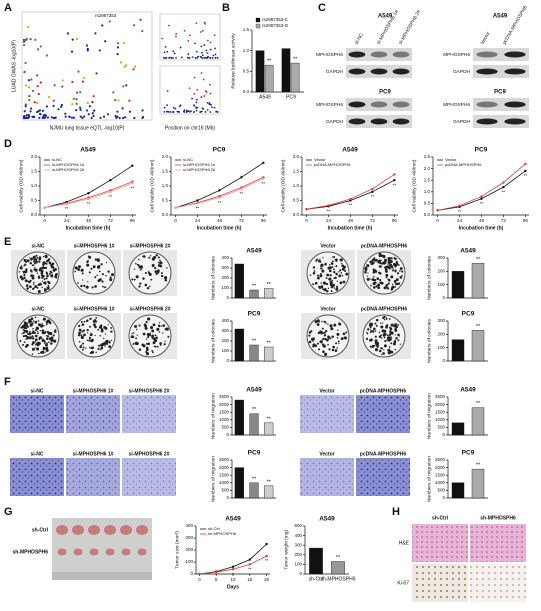  Describe the element at coordinates (102, 576) in the screenshot. I see `ruler` at that location.